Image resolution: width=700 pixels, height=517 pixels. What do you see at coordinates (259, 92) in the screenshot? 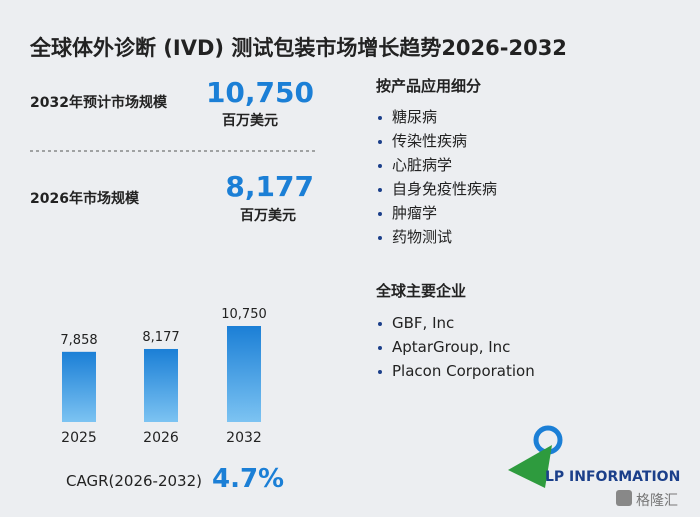
I see `stat-value: 10,750` at bounding box center [259, 92].